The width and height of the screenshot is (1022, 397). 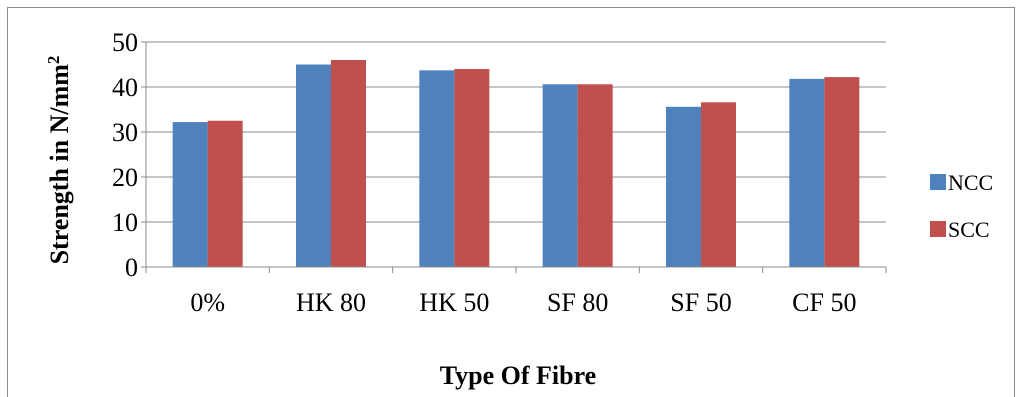 What do you see at coordinates (331, 302) in the screenshot?
I see `x-tick-label: HK 80` at bounding box center [331, 302].